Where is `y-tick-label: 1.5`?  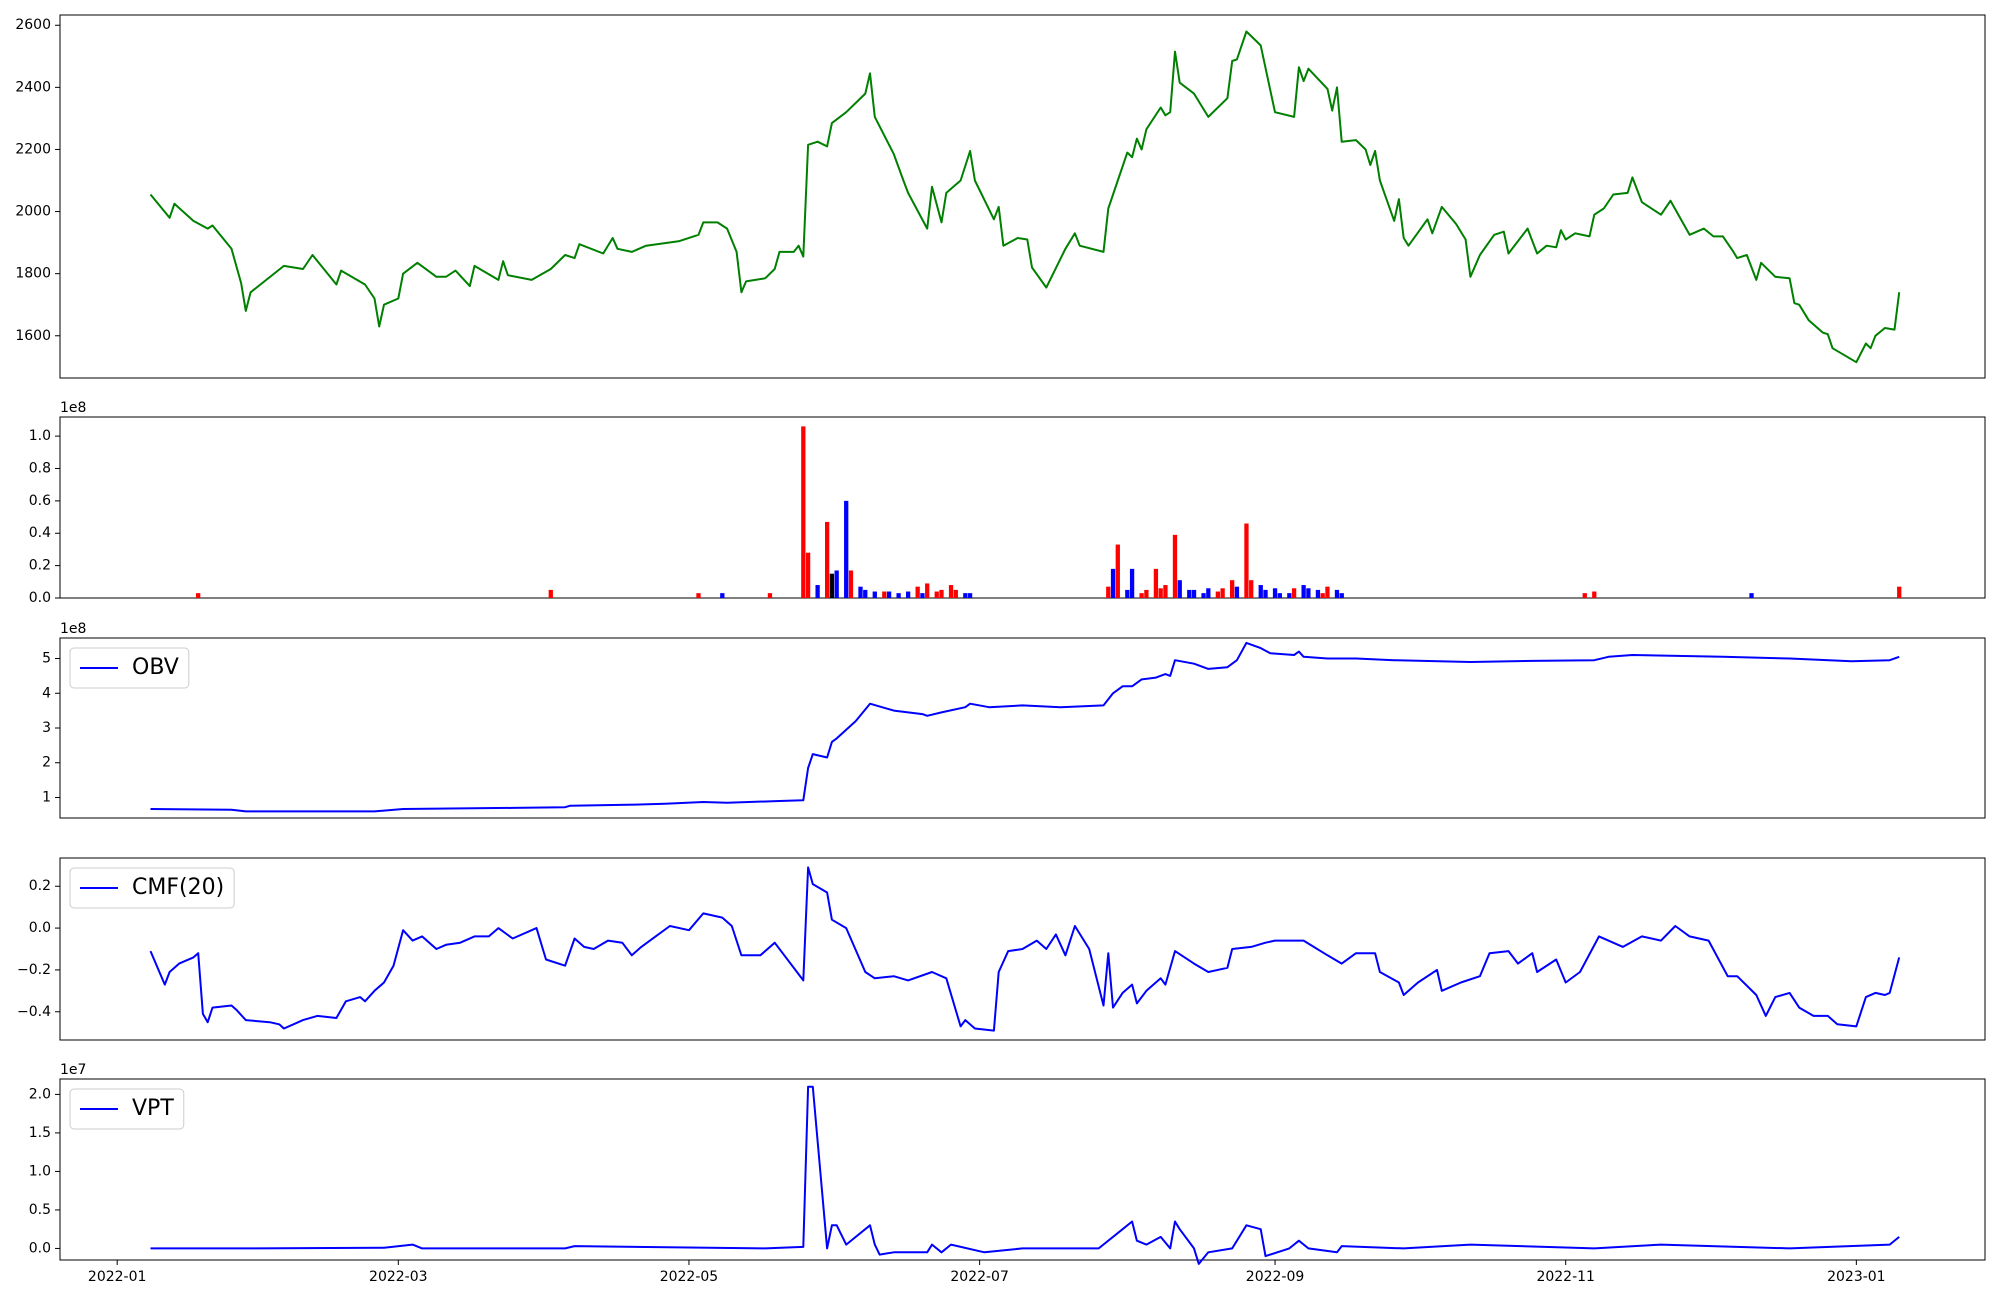 y-tick-label: 1.5 is located at coordinates (40, 1133).